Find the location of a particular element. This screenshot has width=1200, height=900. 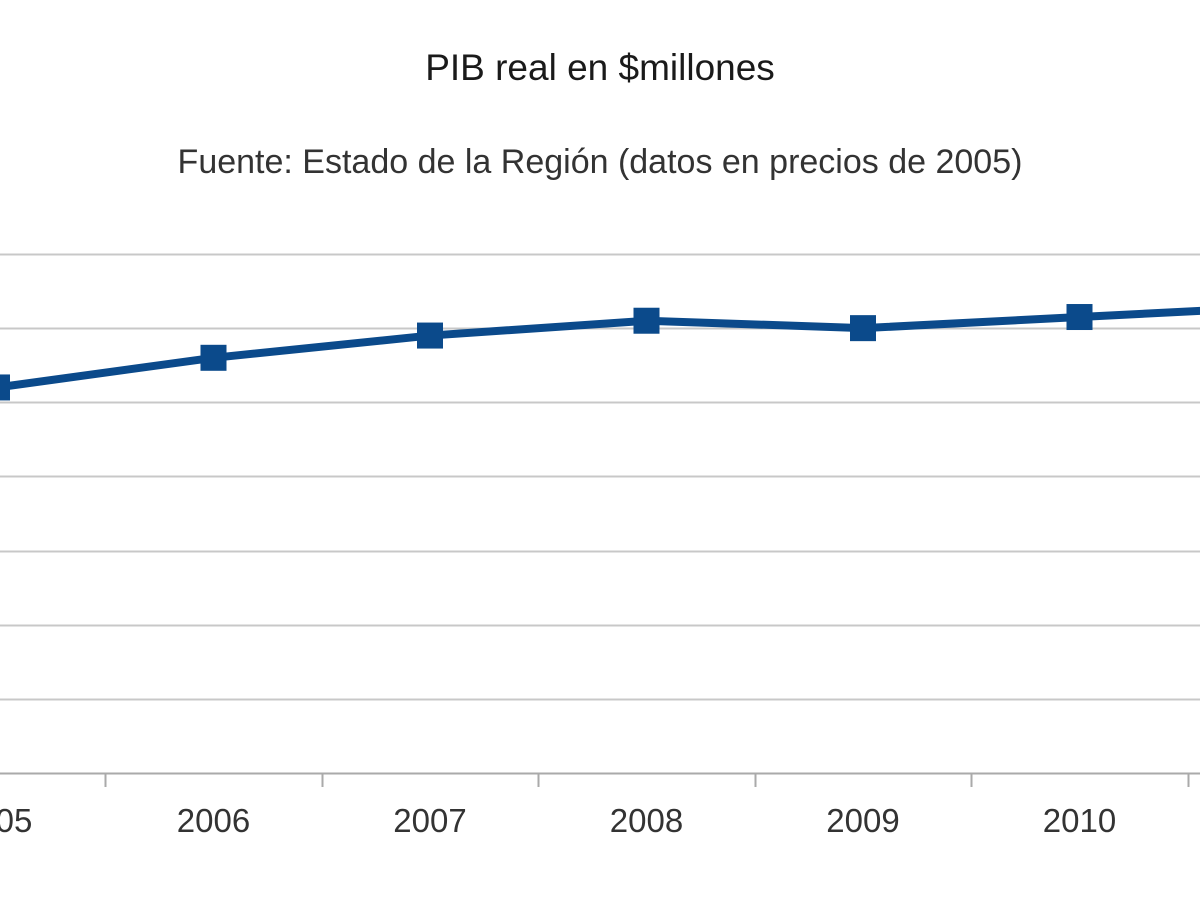

x-tick-labels: 05 2006 2007 2008 2009 2010 is located at coordinates (558, 820).